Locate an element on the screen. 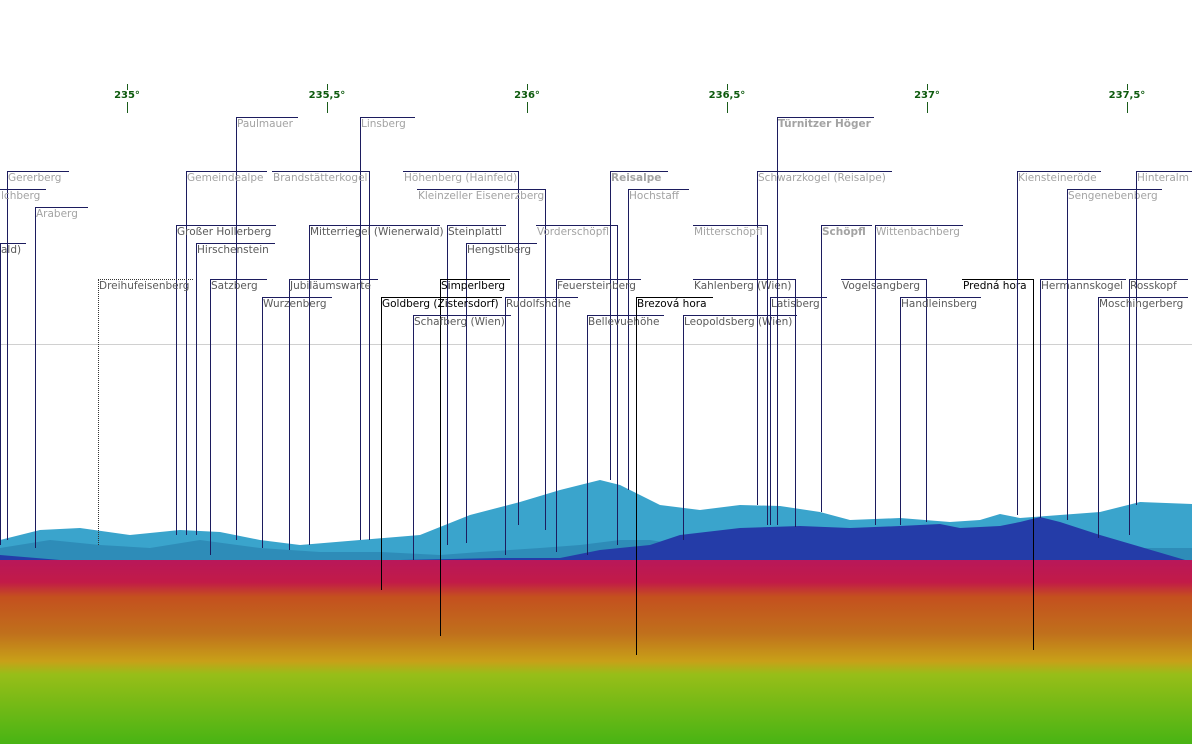 The image size is (1192, 744). scale-tick-label: 237° is located at coordinates (927, 95).